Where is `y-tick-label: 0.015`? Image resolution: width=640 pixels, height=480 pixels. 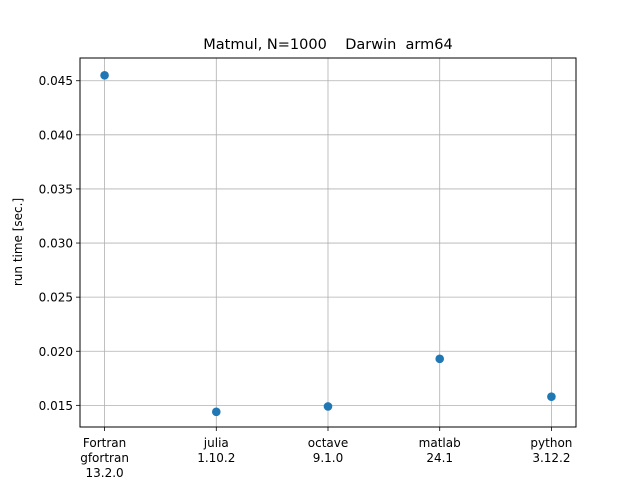 y-tick-label: 0.015 is located at coordinates (56, 406).